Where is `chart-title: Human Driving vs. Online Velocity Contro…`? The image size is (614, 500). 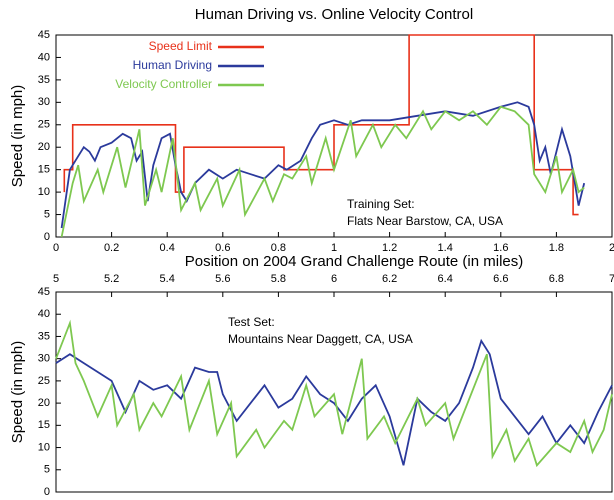 chart-title: Human Driving vs. Online Velocity Contro… is located at coordinates (334, 14).